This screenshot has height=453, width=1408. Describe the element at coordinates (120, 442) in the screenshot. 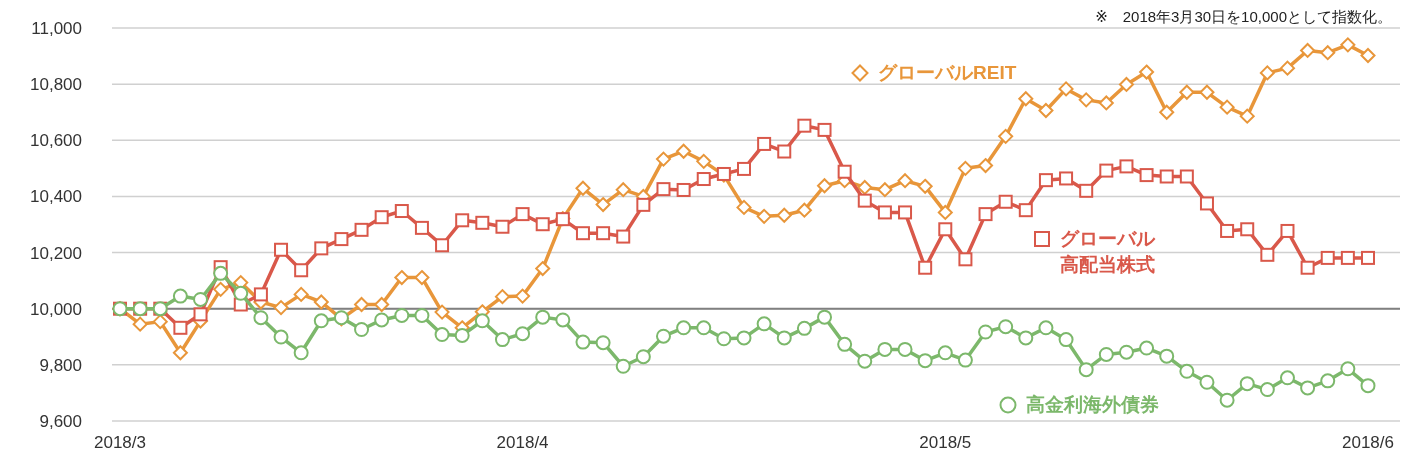

I see `x-tick-label: 2018/3` at that location.